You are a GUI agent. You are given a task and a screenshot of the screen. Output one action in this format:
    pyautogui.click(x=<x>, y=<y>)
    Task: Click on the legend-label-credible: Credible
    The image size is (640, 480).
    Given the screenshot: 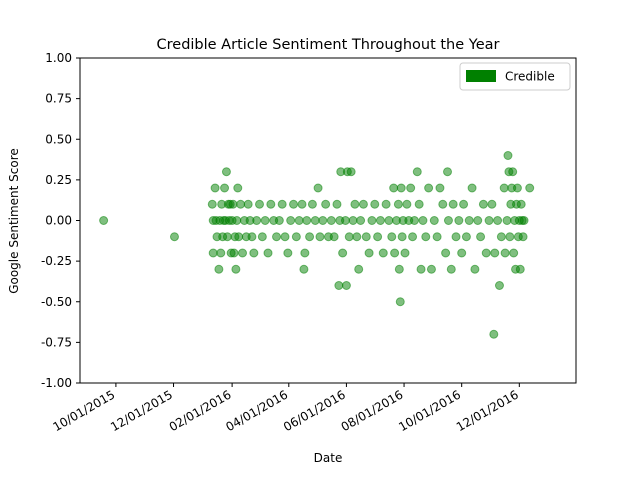 What is the action you would take?
    pyautogui.click(x=530, y=77)
    